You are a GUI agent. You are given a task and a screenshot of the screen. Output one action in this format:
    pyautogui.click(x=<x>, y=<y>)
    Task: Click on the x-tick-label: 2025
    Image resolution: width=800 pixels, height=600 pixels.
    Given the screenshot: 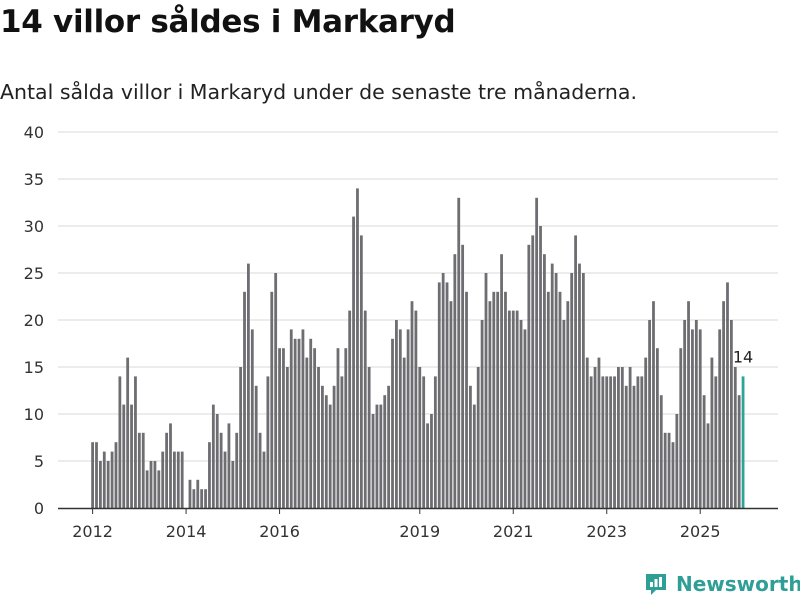 What is the action you would take?
    pyautogui.click(x=700, y=531)
    